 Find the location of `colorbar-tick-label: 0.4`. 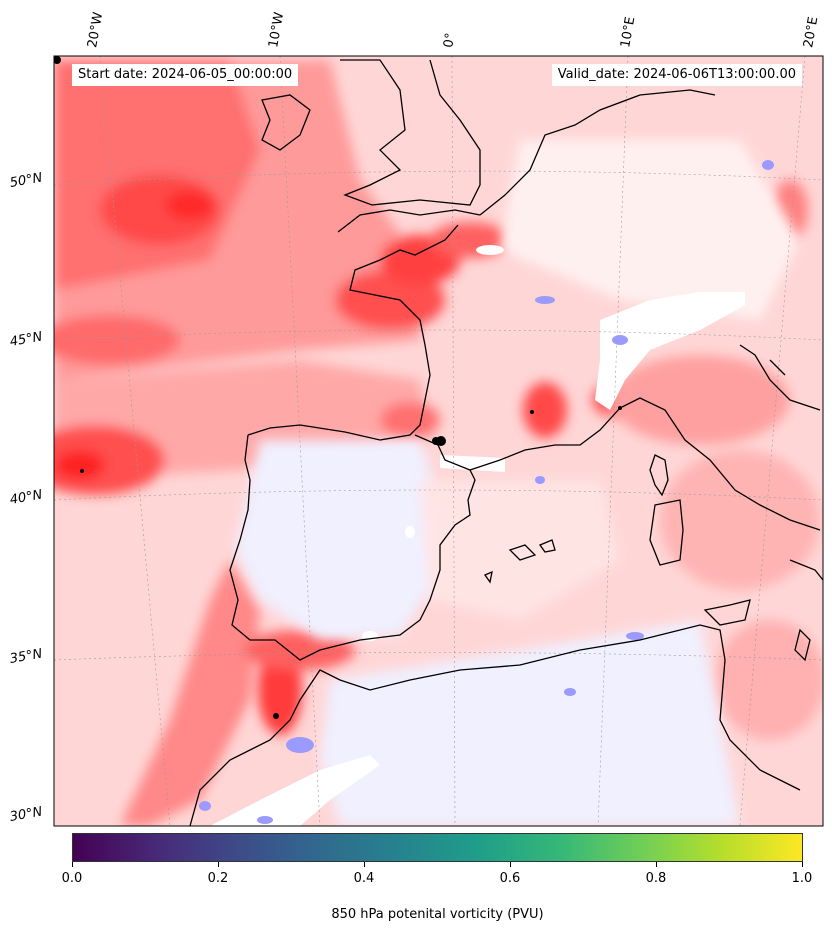

colorbar-tick-label: 0.4 is located at coordinates (364, 878).